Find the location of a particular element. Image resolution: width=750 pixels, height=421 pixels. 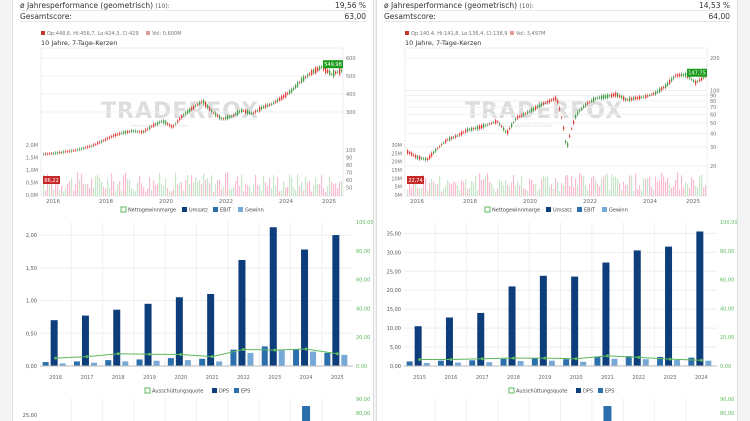

dividend-chart: Ausschüttungsquote DPS EPS 90,00 80,00 is located at coordinates (557, 403).